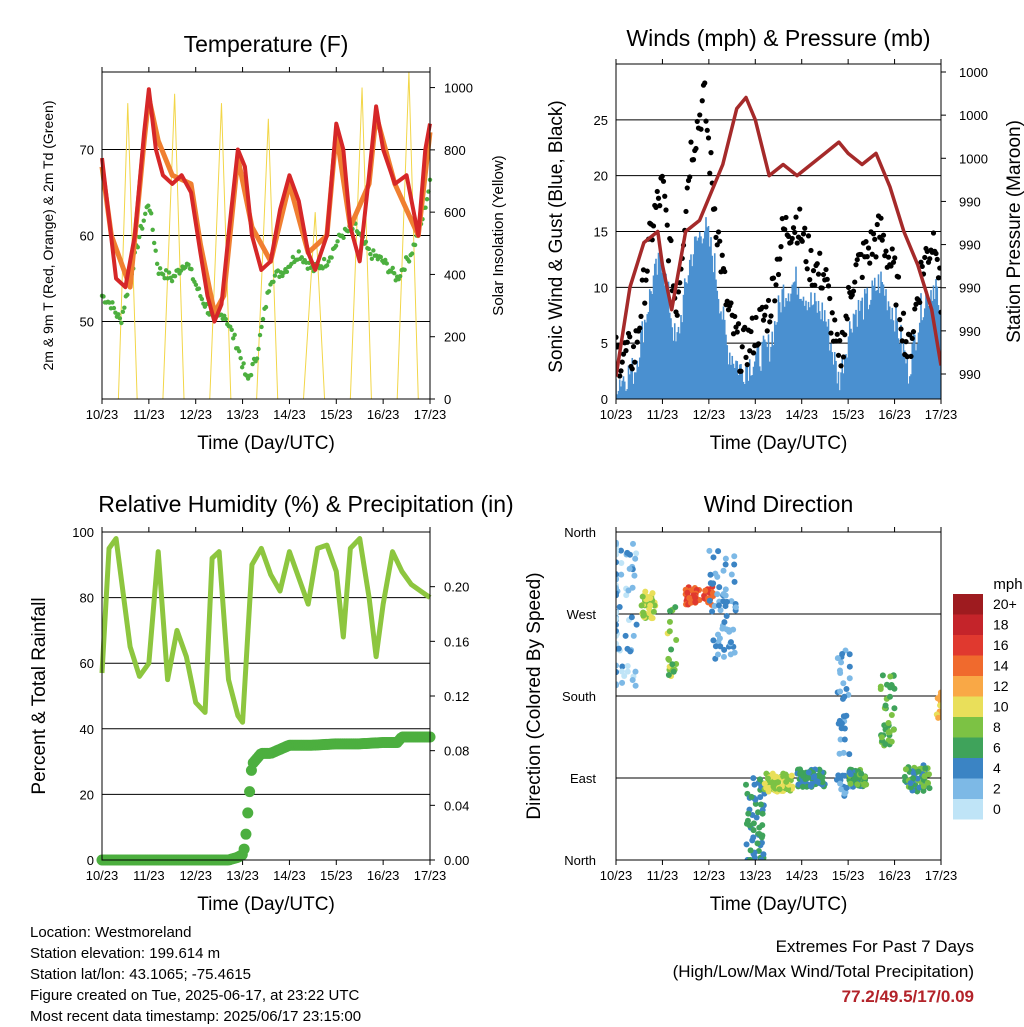  What do you see at coordinates (456, 587) in the screenshot?
I see `y2-tick-label: 0.20` at bounding box center [456, 587].